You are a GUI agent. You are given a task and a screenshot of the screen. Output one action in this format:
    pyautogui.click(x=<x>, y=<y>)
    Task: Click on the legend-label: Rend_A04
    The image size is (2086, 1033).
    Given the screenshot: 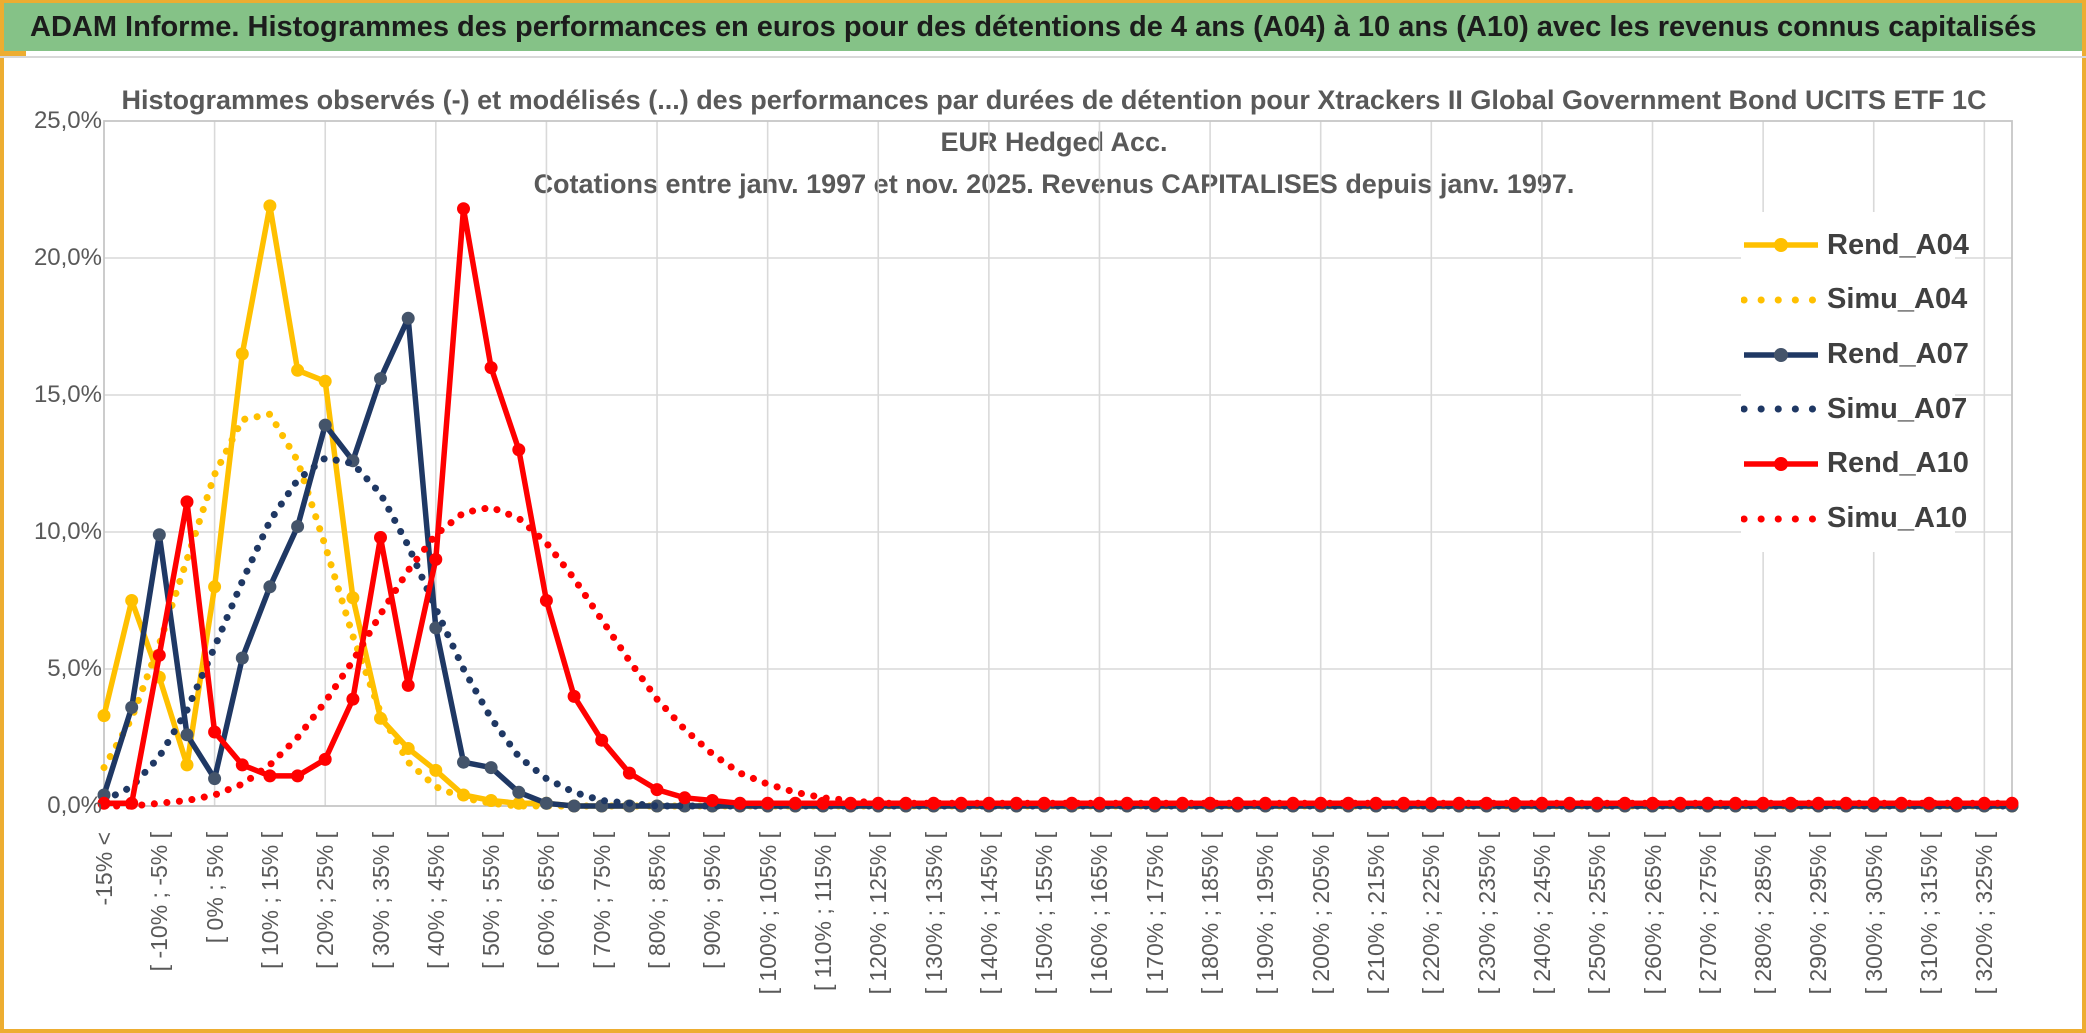 What is the action you would take?
    pyautogui.click(x=1898, y=244)
    